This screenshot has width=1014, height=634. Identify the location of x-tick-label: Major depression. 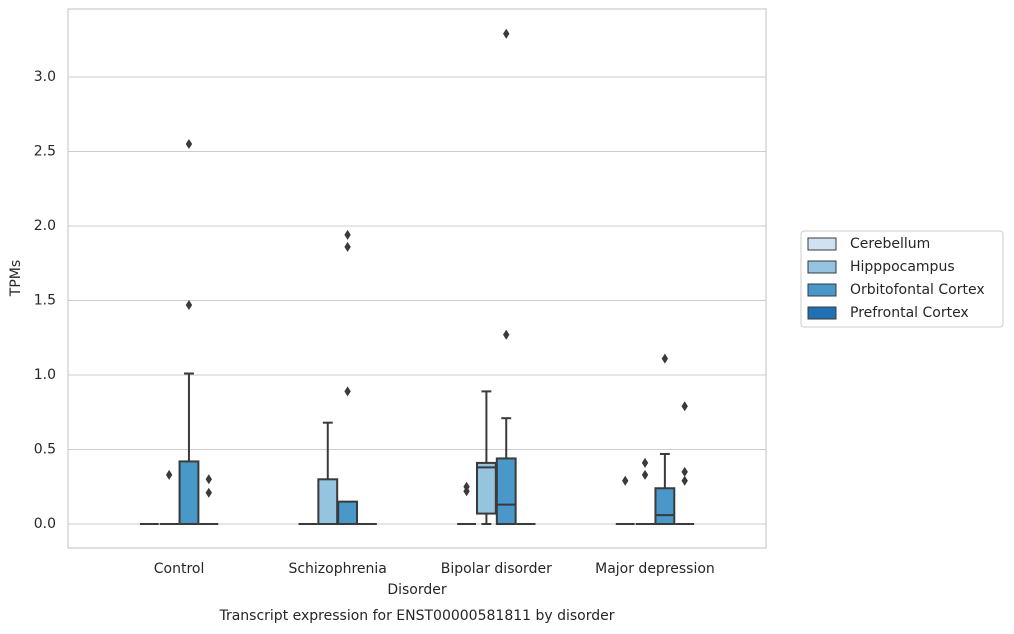
(655, 569).